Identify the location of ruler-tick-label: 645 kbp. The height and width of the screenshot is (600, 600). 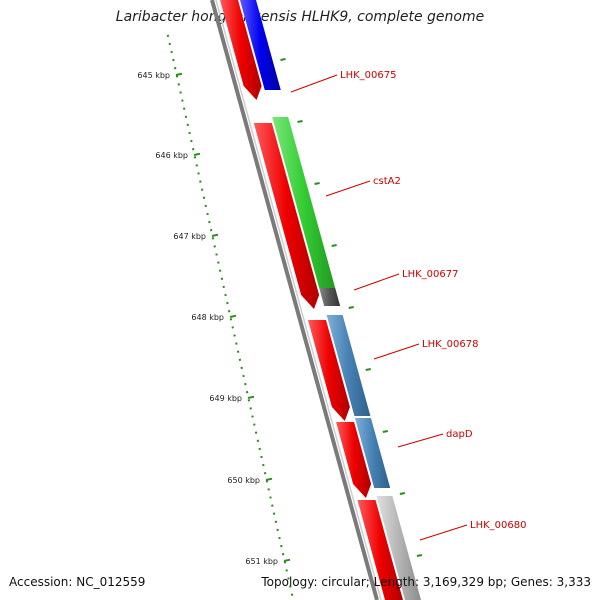
(153, 75).